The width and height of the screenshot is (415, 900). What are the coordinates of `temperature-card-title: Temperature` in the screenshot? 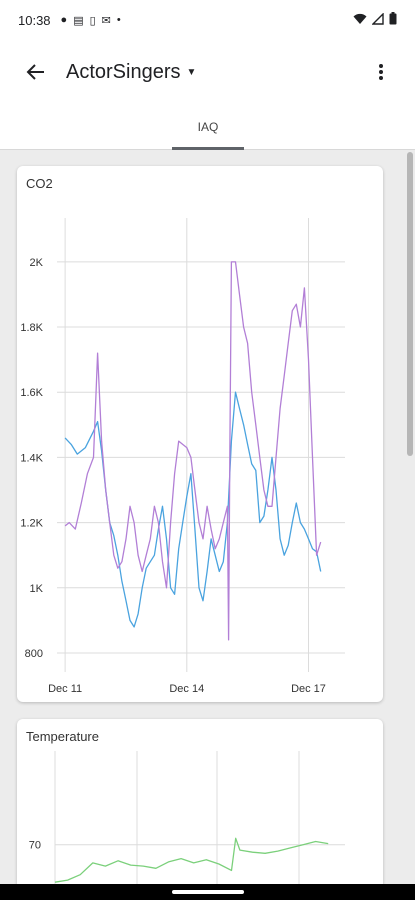 It's located at (62, 736).